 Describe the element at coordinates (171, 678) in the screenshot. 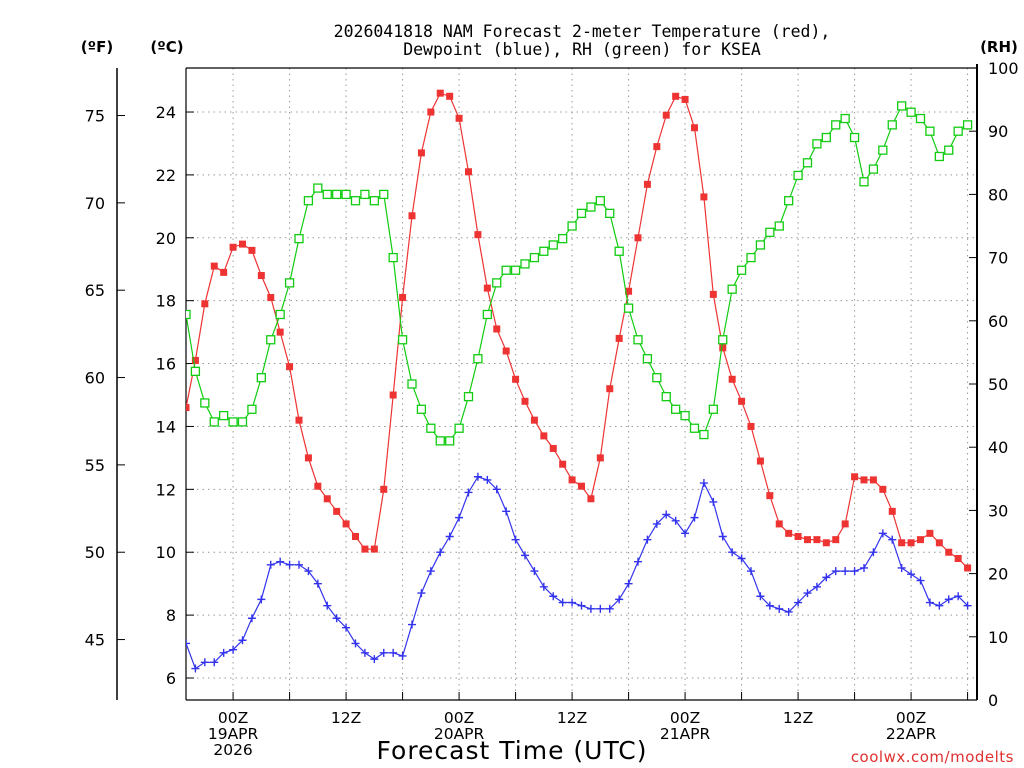

I see `celsius-tick-label: 6` at that location.